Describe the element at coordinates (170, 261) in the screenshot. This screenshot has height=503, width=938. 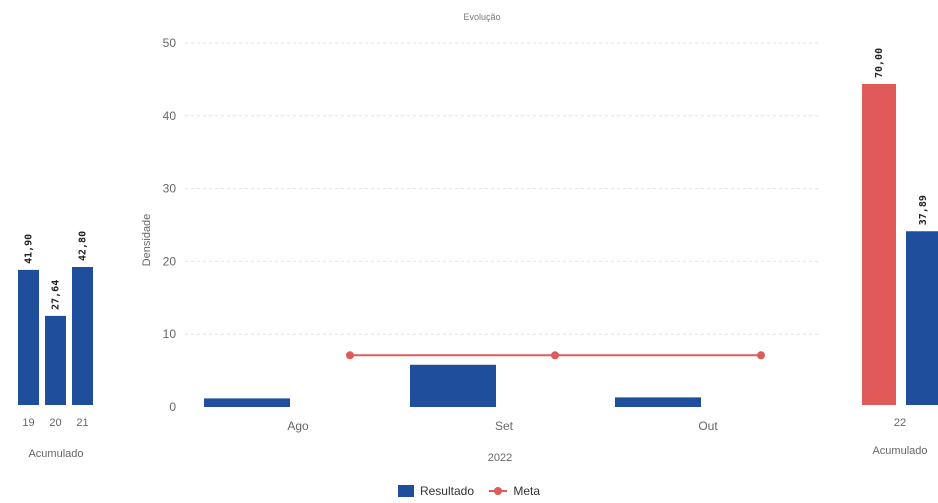
I see `y-tick-label-20: 20` at that location.